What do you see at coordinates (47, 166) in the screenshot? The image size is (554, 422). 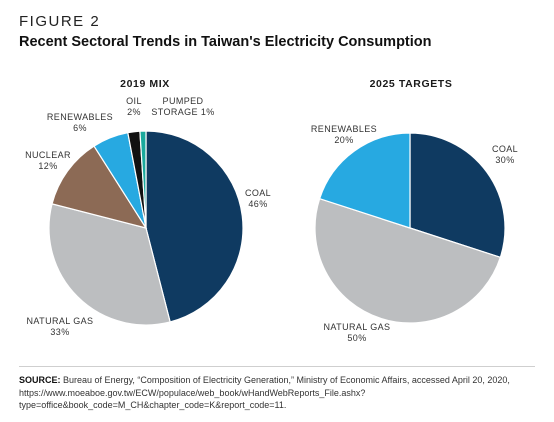 I see `slice-label-nuclear-value: 12%` at bounding box center [47, 166].